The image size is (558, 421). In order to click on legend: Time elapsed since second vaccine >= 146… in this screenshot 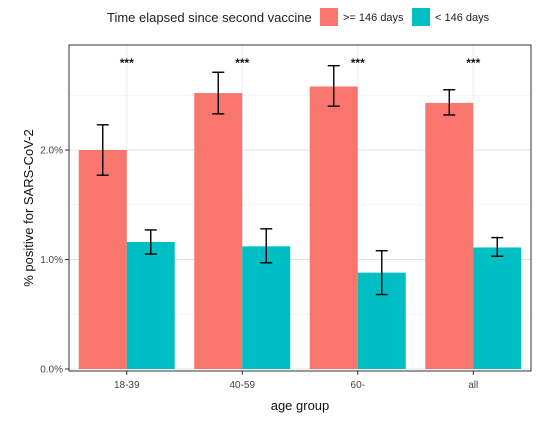, I will do `click(298, 17)`.